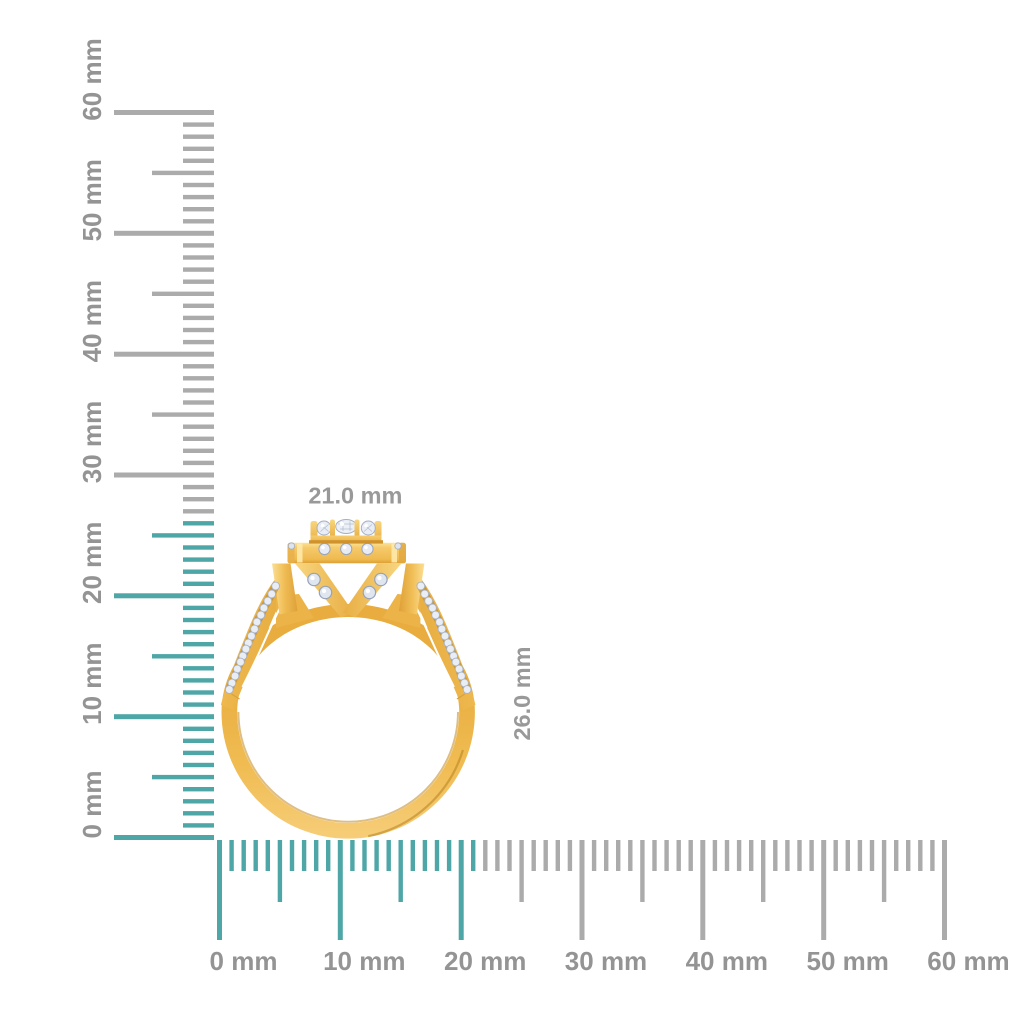 The image size is (1024, 1024). Describe the element at coordinates (522, 693) in the screenshot. I see `svg-text: 26.0 mm` at that location.